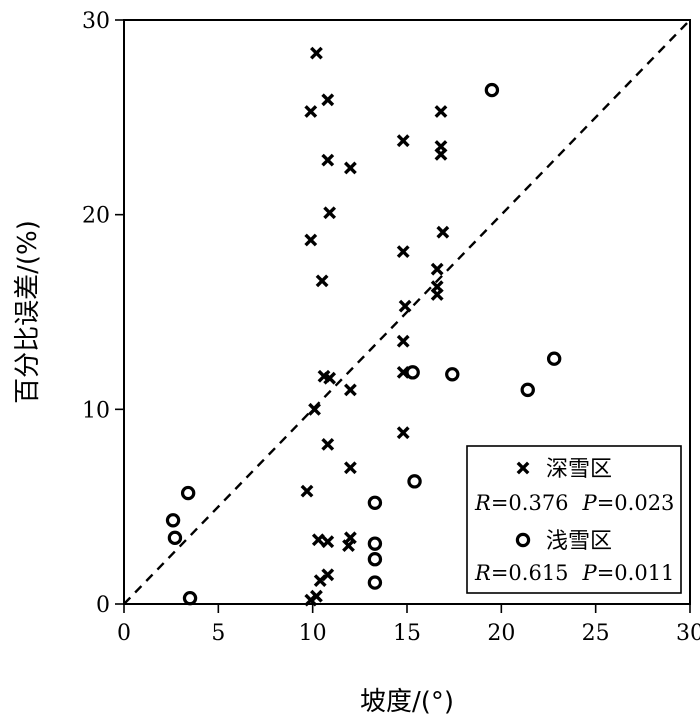  What do you see at coordinates (124, 633) in the screenshot?
I see `x-tick-label: 0` at bounding box center [124, 633].